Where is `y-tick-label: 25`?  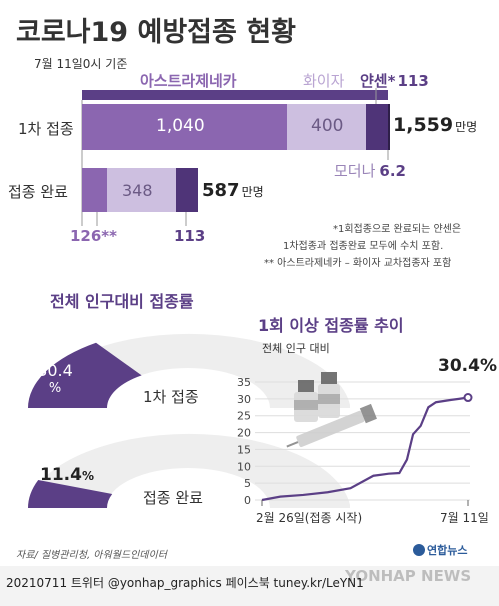 y-tick-label: 25 is located at coordinates (244, 416).